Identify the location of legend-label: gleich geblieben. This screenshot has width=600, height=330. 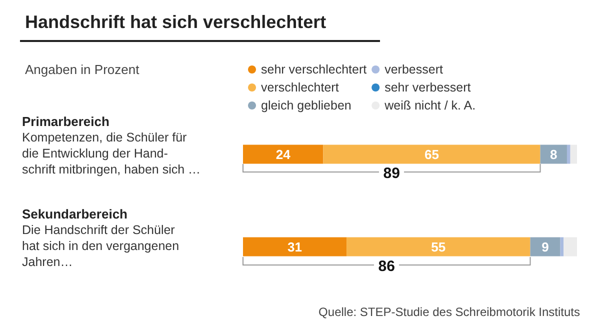
(306, 105).